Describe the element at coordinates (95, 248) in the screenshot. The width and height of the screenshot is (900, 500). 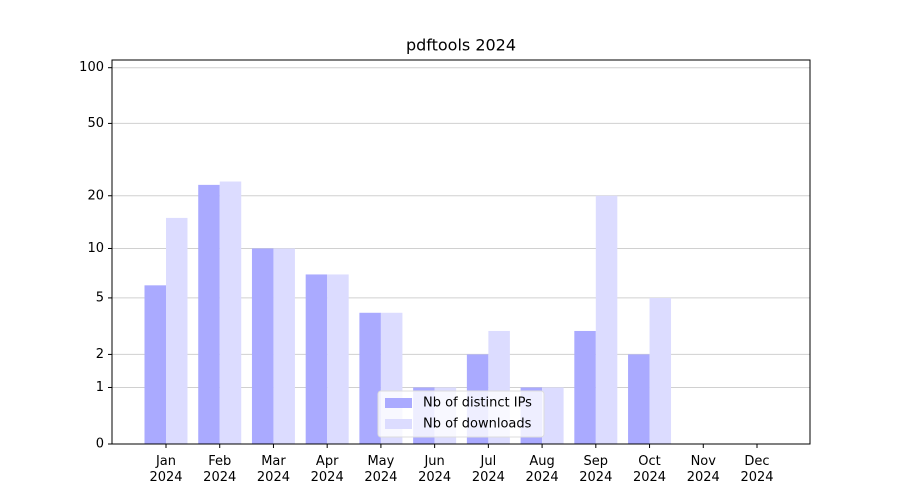
I see `y-tick-label: 10` at that location.